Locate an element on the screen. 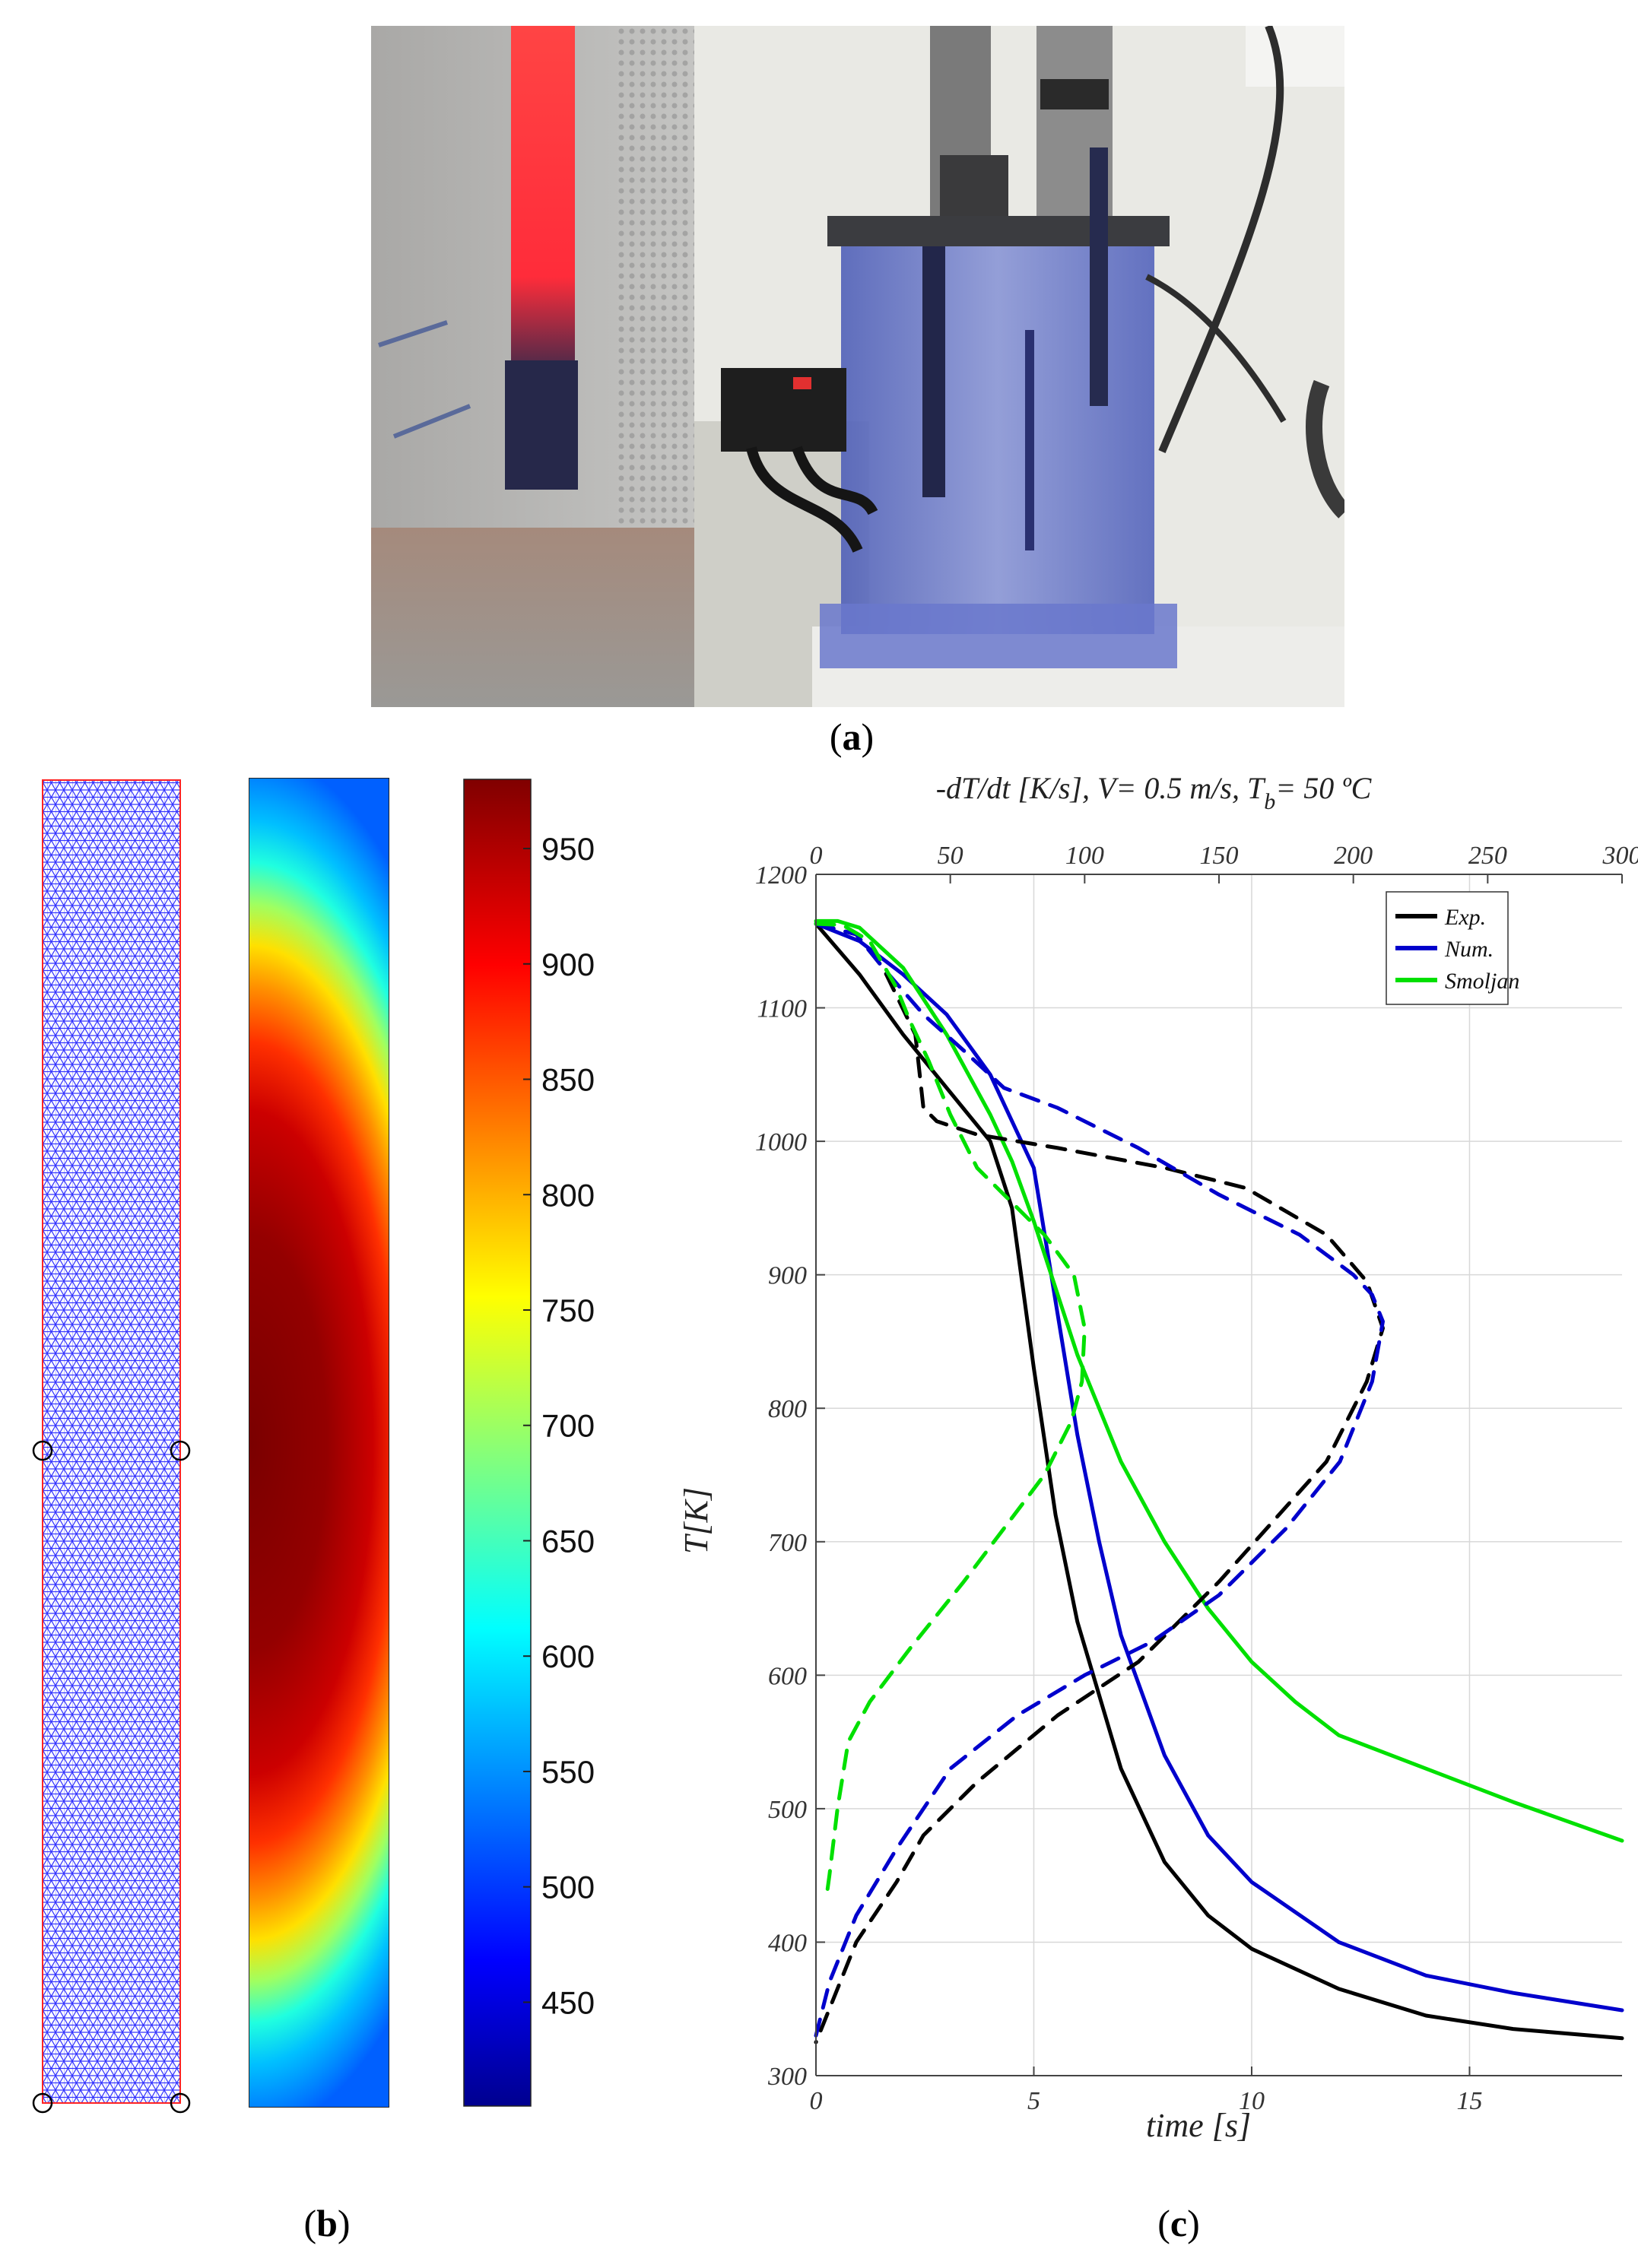 This screenshot has width=1638, height=2268. y-tick-label: 1000 is located at coordinates (781, 1142).